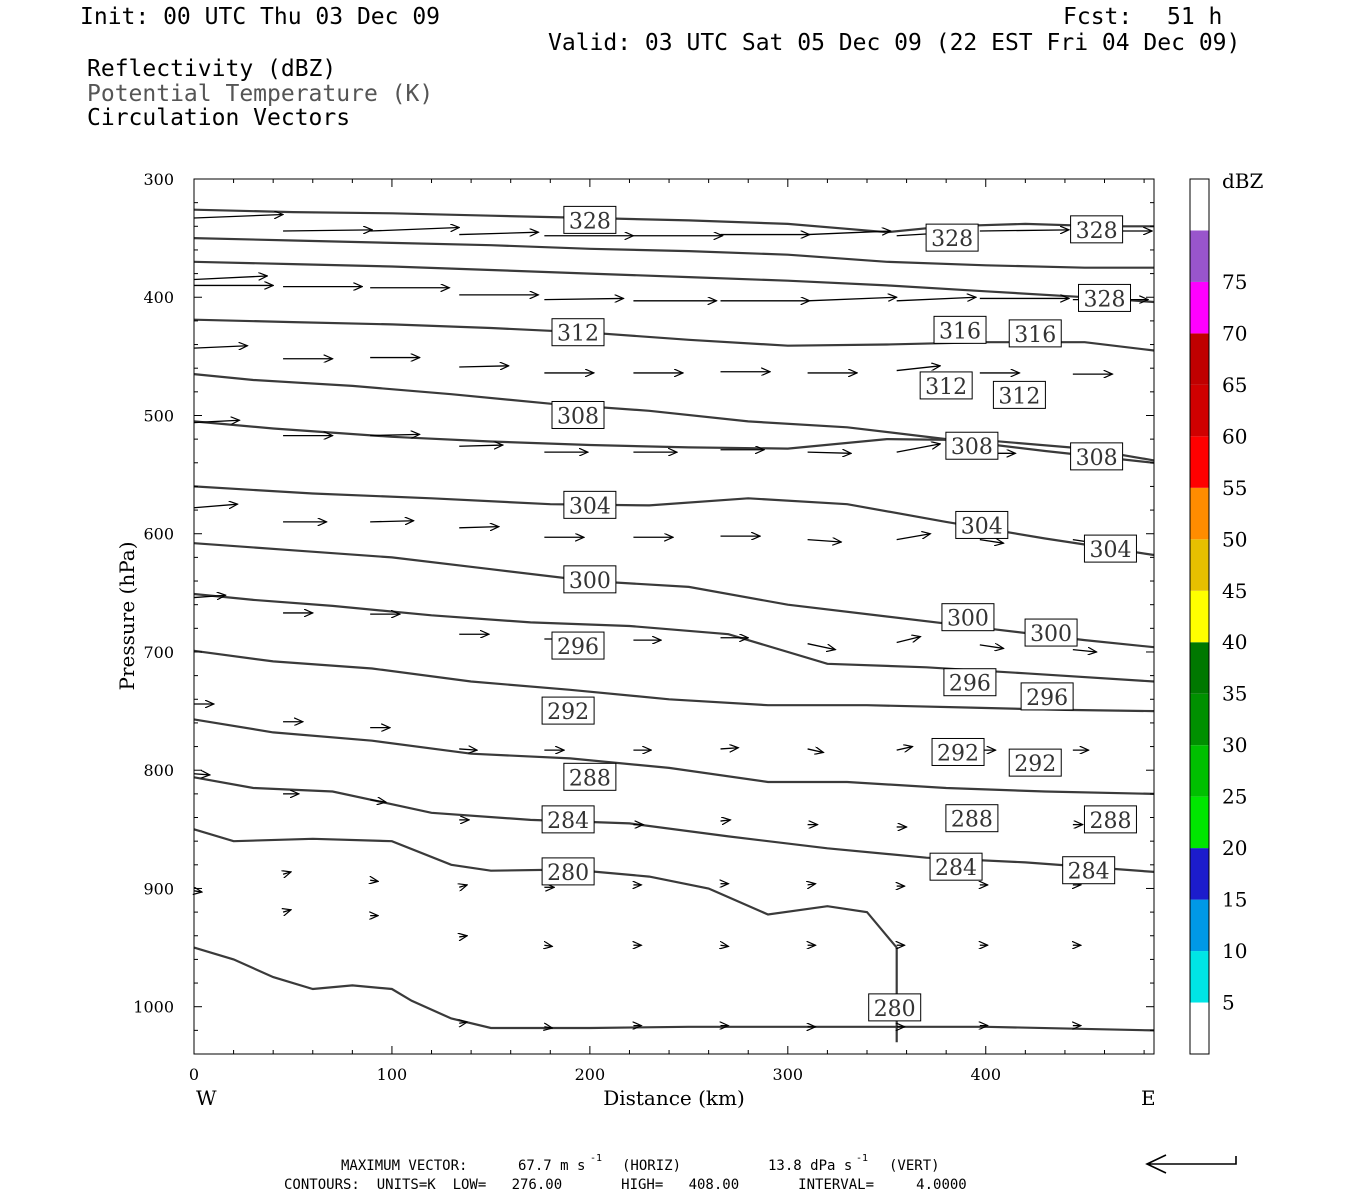 This screenshot has height=1200, width=1350. I want to click on x-tick-label: 100, so click(392, 1074).